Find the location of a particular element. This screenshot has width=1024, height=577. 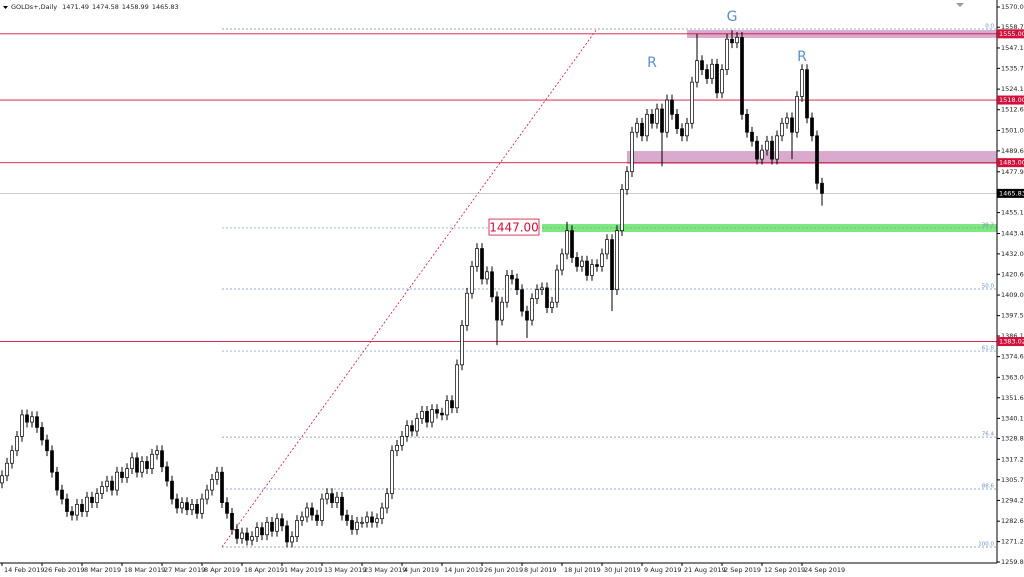

level-label: 1518.00 is located at coordinates (1011, 100).